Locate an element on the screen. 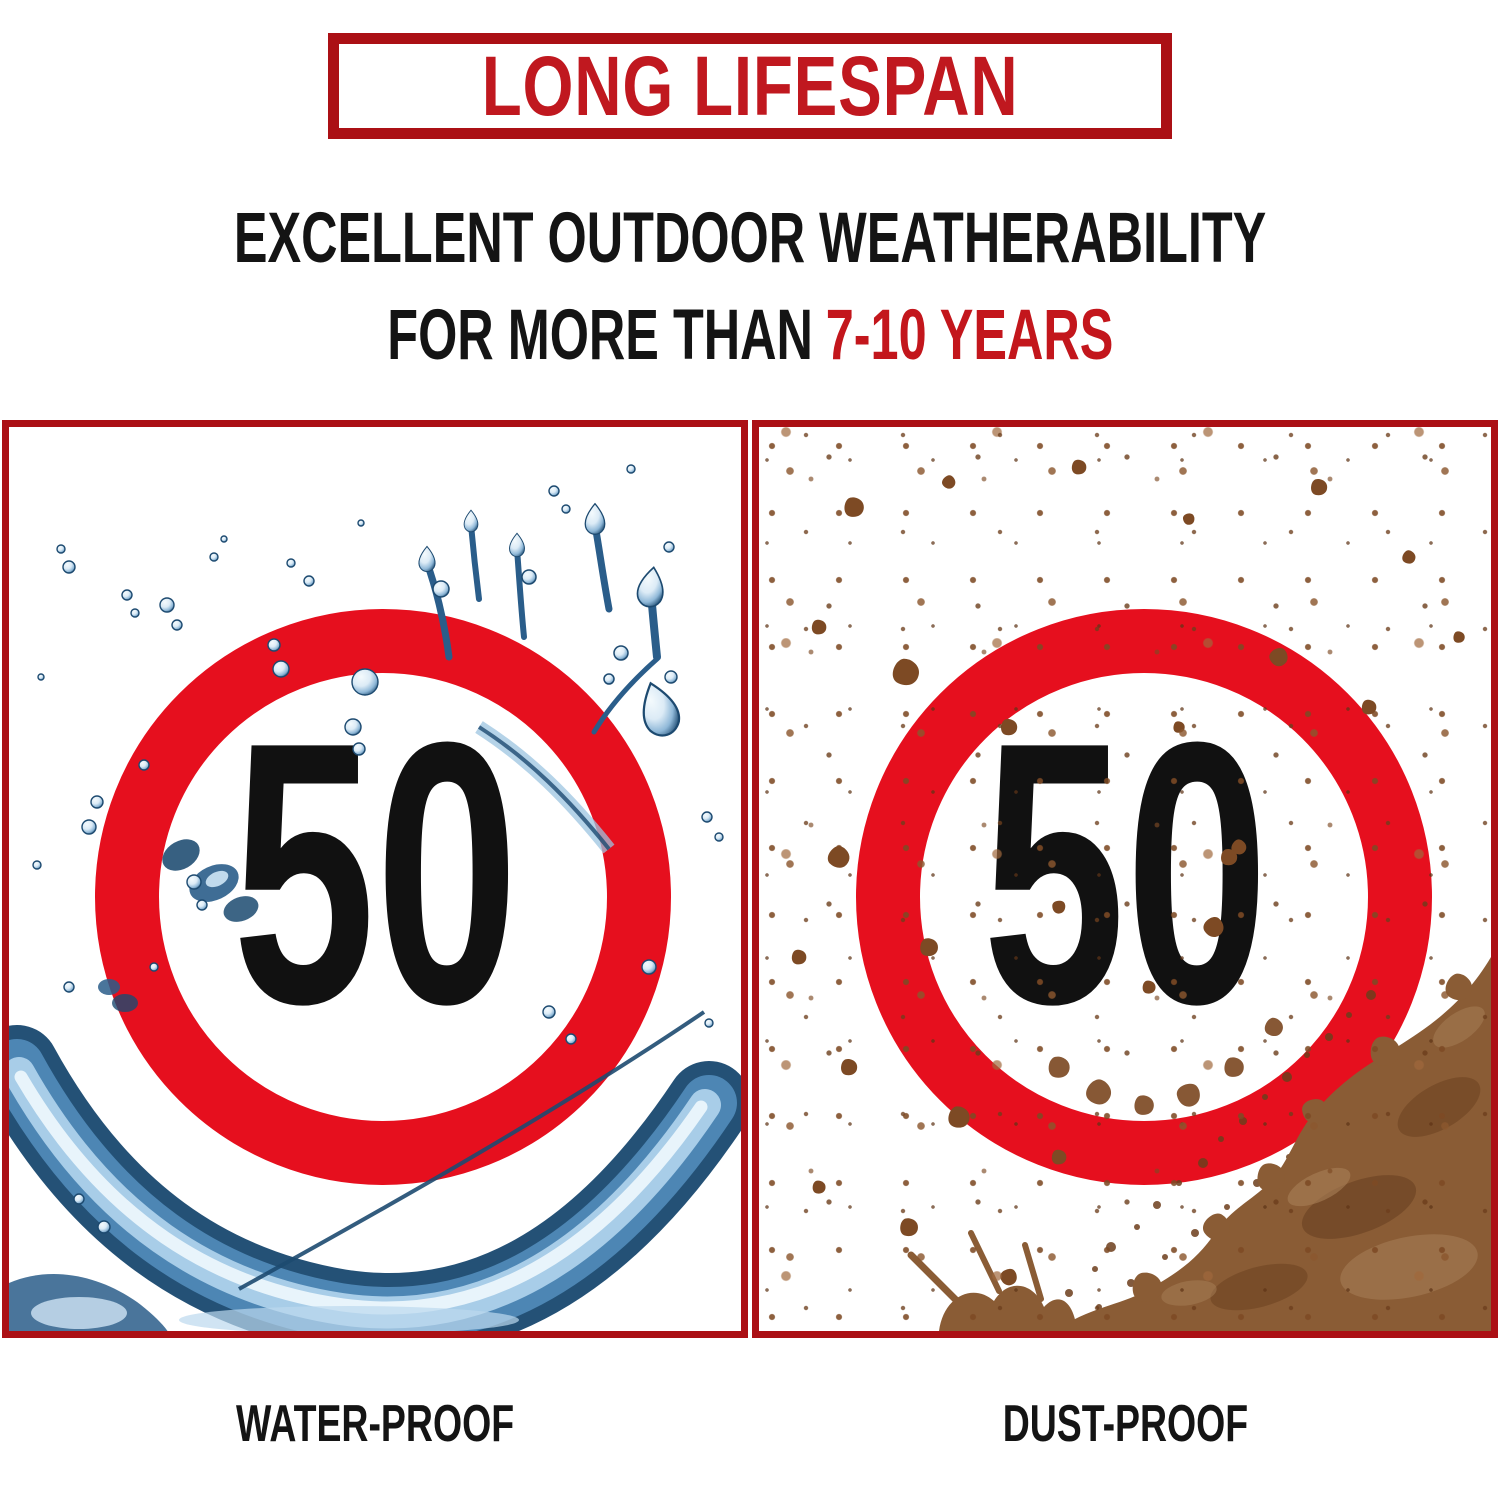 This screenshot has width=1500, height=1500. water-wave is located at coordinates (375, 1178).